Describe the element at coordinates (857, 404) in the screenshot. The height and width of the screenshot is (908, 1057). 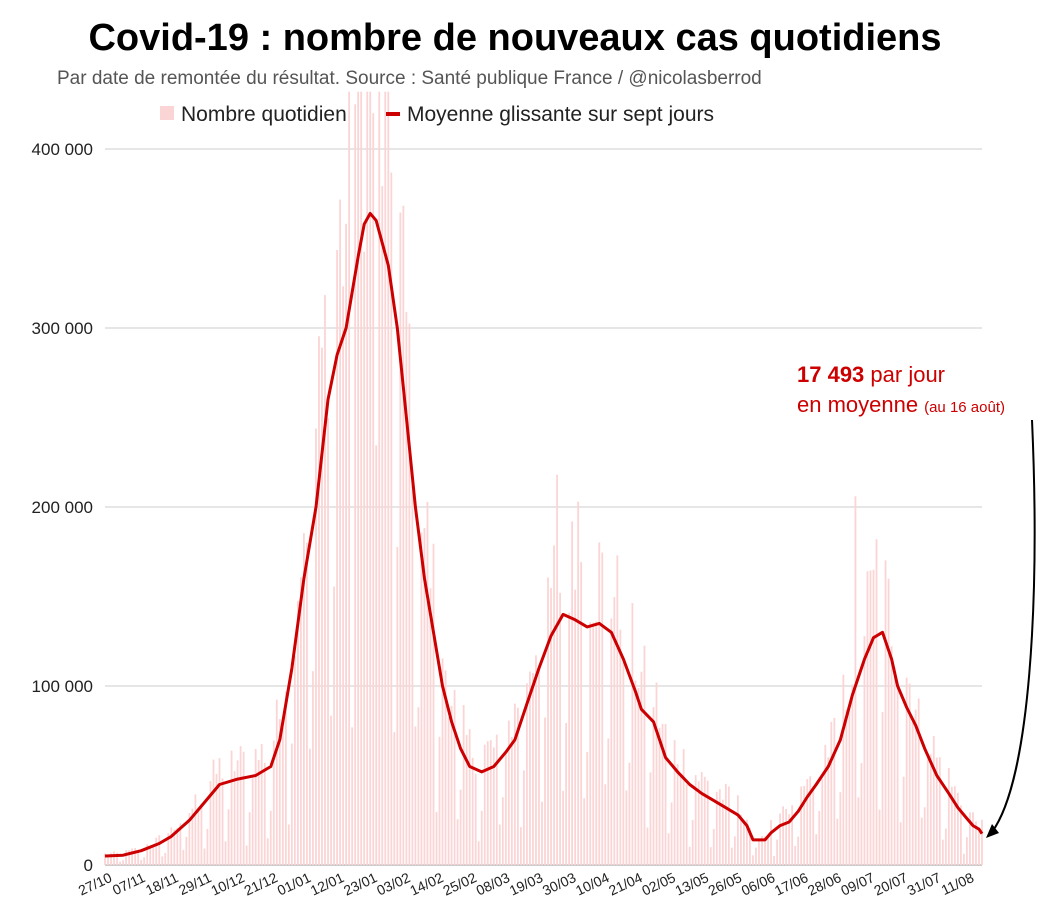
I see `annotation-average: en moyenne` at that location.